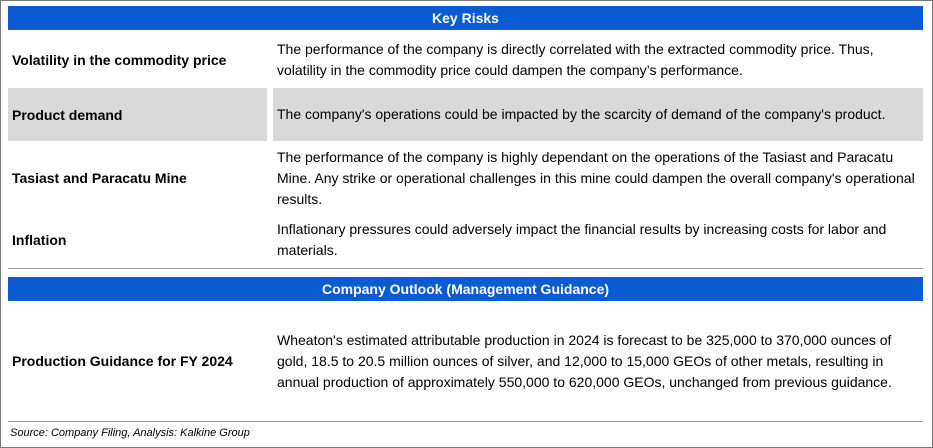  Describe the element at coordinates (465, 421) in the screenshot. I see `footer-divider` at that location.